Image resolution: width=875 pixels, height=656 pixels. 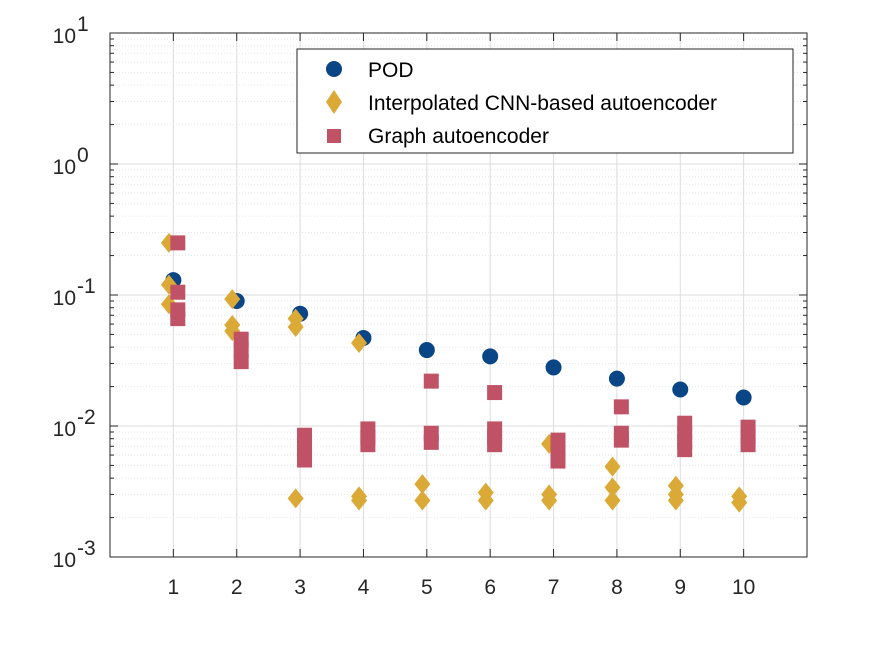 I want to click on y-tick-label: 10¹, so click(x=71, y=30).